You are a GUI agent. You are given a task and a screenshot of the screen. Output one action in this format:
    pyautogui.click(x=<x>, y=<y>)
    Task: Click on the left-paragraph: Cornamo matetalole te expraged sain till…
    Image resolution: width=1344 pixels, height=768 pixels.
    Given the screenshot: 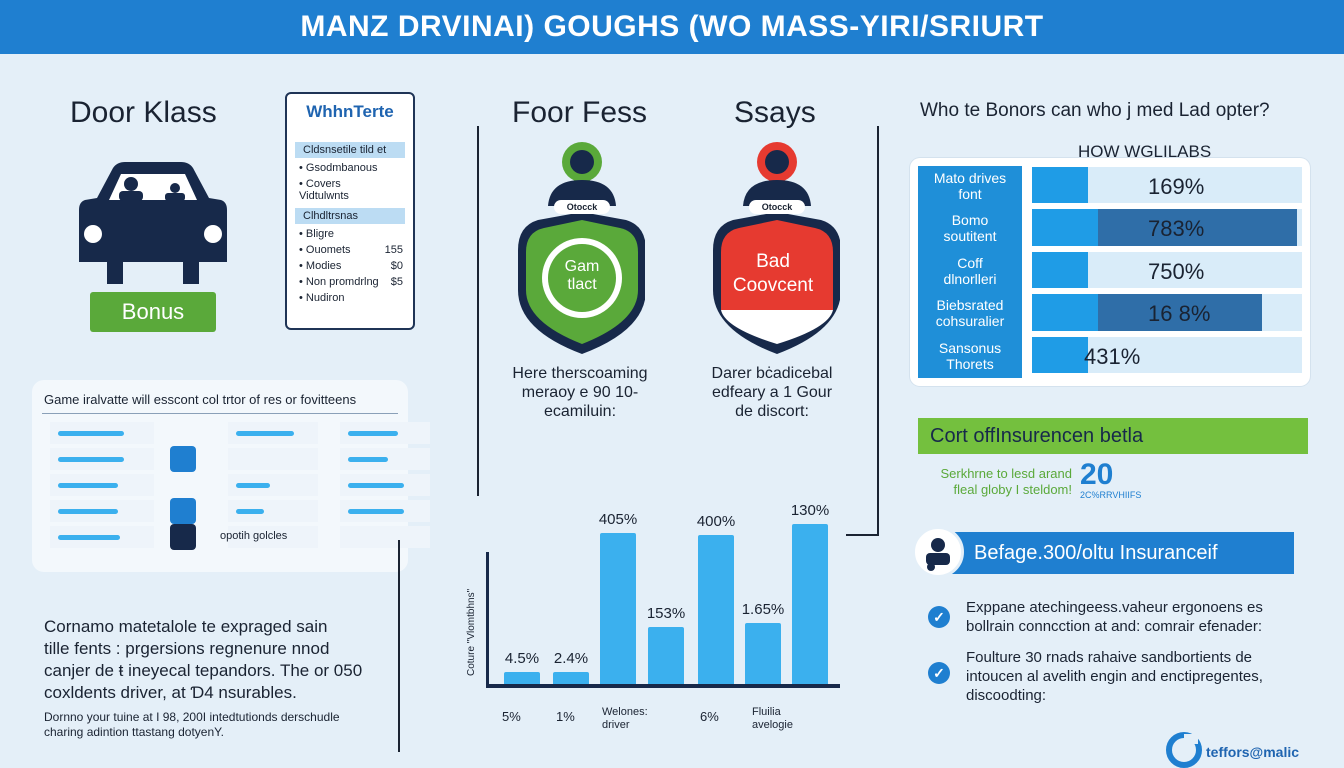 What is the action you would take?
    pyautogui.click(x=209, y=660)
    